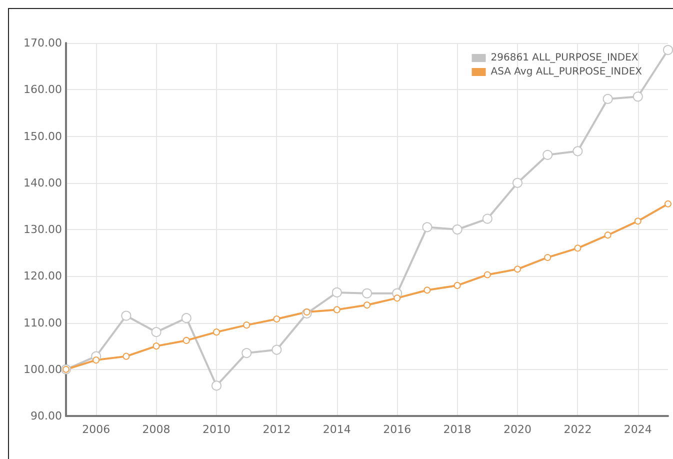 The image size is (673, 459). What do you see at coordinates (46, 416) in the screenshot?
I see `y-tick-label: 90.00` at bounding box center [46, 416].